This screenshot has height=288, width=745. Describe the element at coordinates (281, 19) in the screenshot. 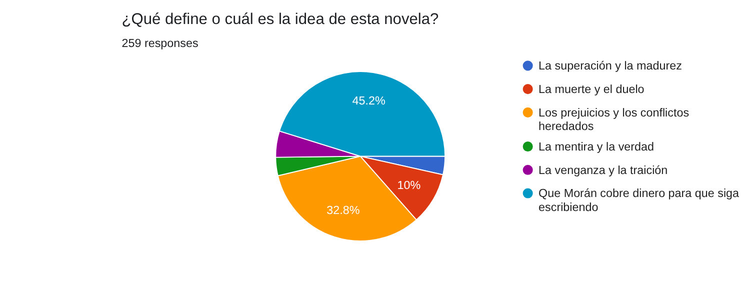

I see `chart-title: ¿Qué define o cuál es la idea de esta novela?` at that location.